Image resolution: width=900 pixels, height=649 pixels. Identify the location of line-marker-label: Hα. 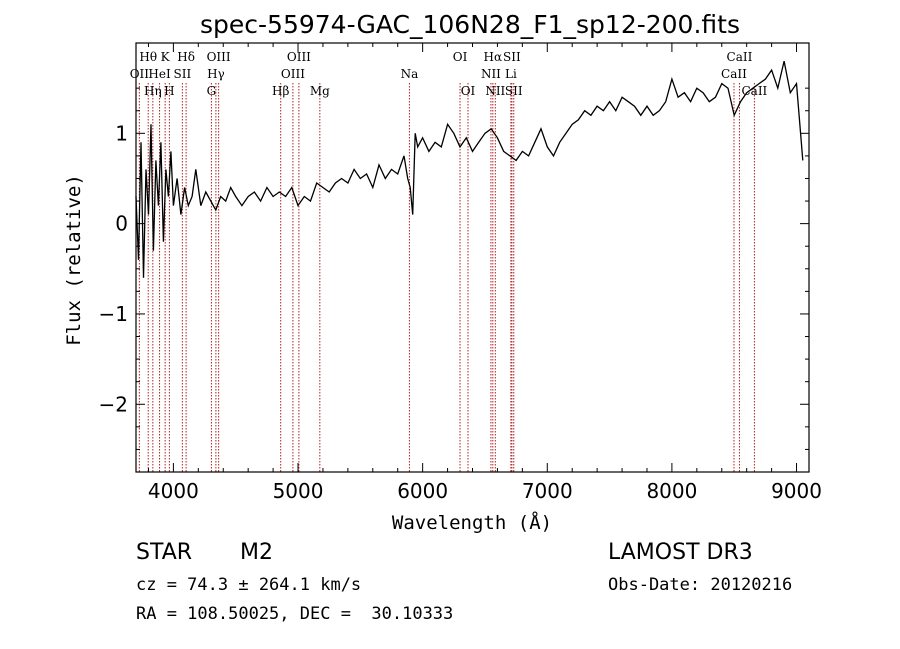
(493, 57).